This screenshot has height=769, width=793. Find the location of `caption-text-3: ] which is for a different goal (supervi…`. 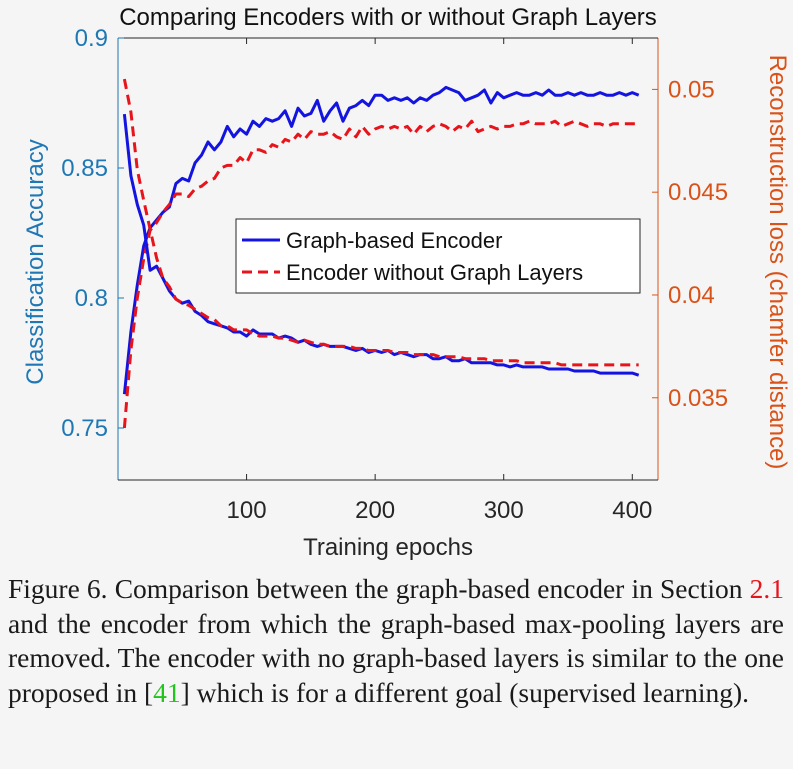

caption-text-3: ] which is for a different goal (supervi… is located at coordinates (465, 692).